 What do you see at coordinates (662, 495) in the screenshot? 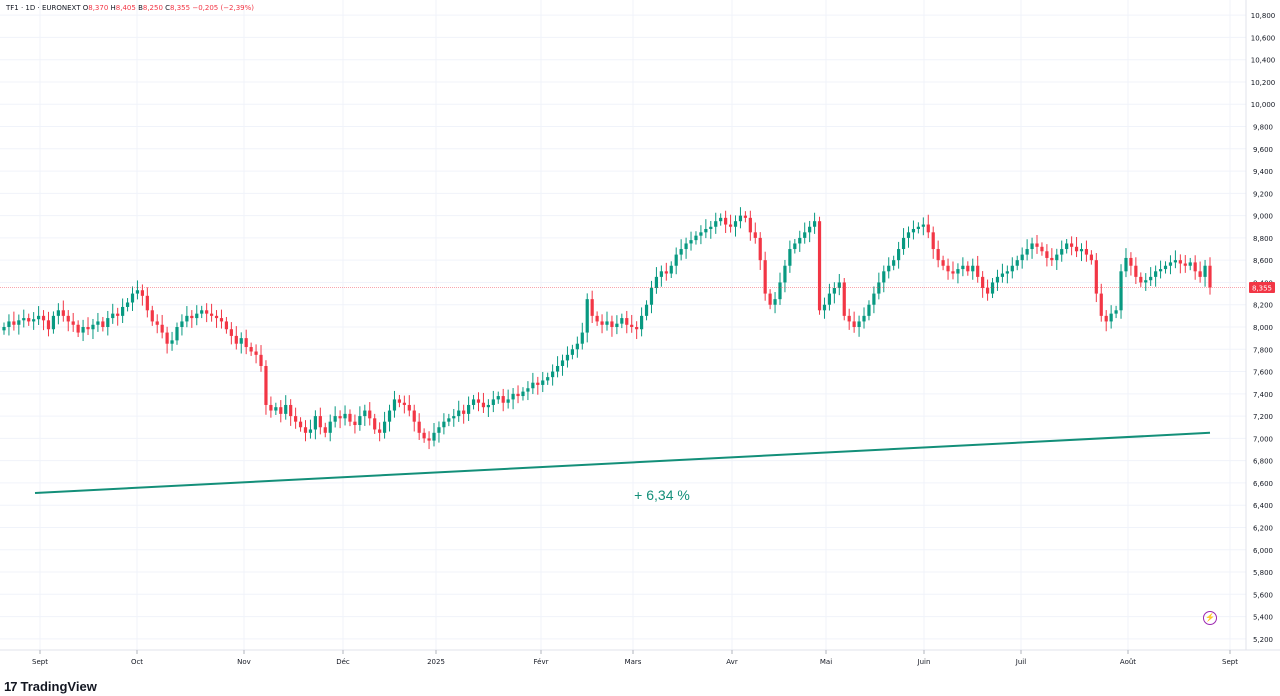
I see `trendline-label: + 6,34 %` at bounding box center [662, 495].